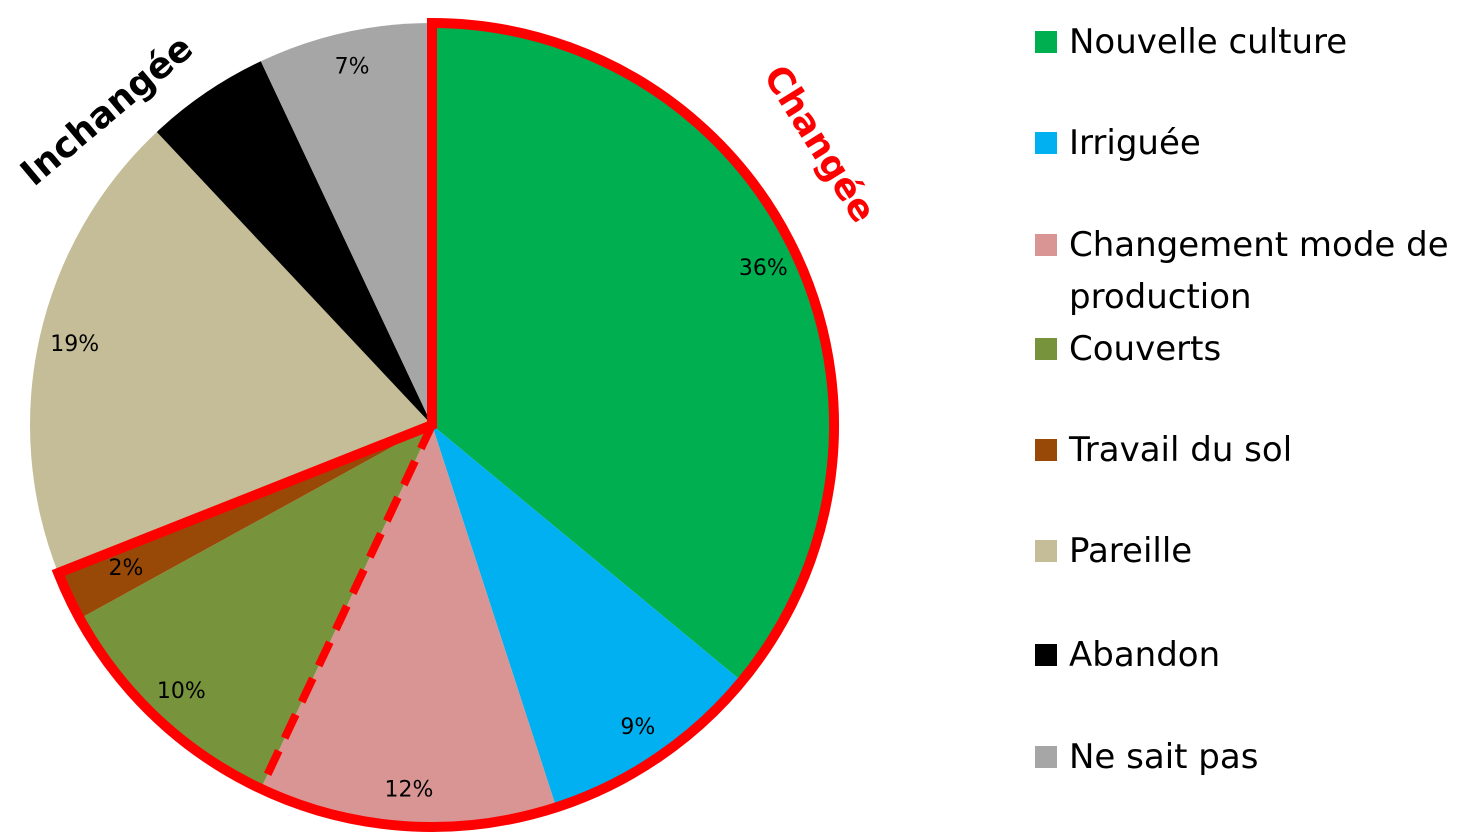 The image size is (1481, 836). What do you see at coordinates (125, 568) in the screenshot?
I see `data-label: 2%` at bounding box center [125, 568].